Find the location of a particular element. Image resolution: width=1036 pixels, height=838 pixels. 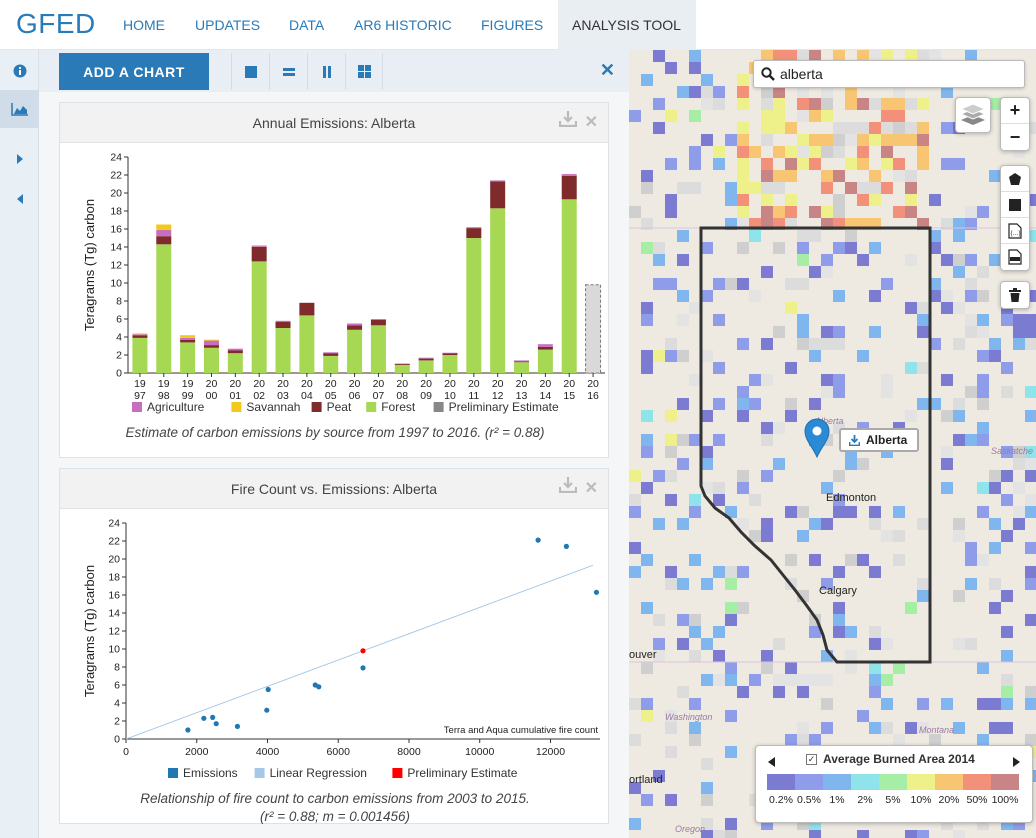

upload-shapefile-icon is located at coordinates (1015, 257).